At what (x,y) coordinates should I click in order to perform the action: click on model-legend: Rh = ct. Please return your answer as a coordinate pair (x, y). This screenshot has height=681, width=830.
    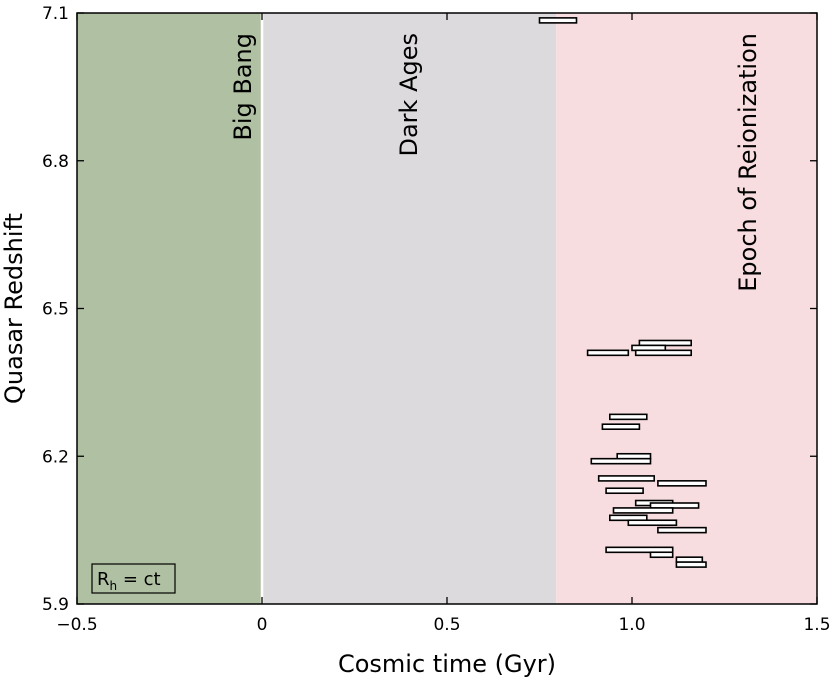
    Looking at the image, I should click on (133, 578).